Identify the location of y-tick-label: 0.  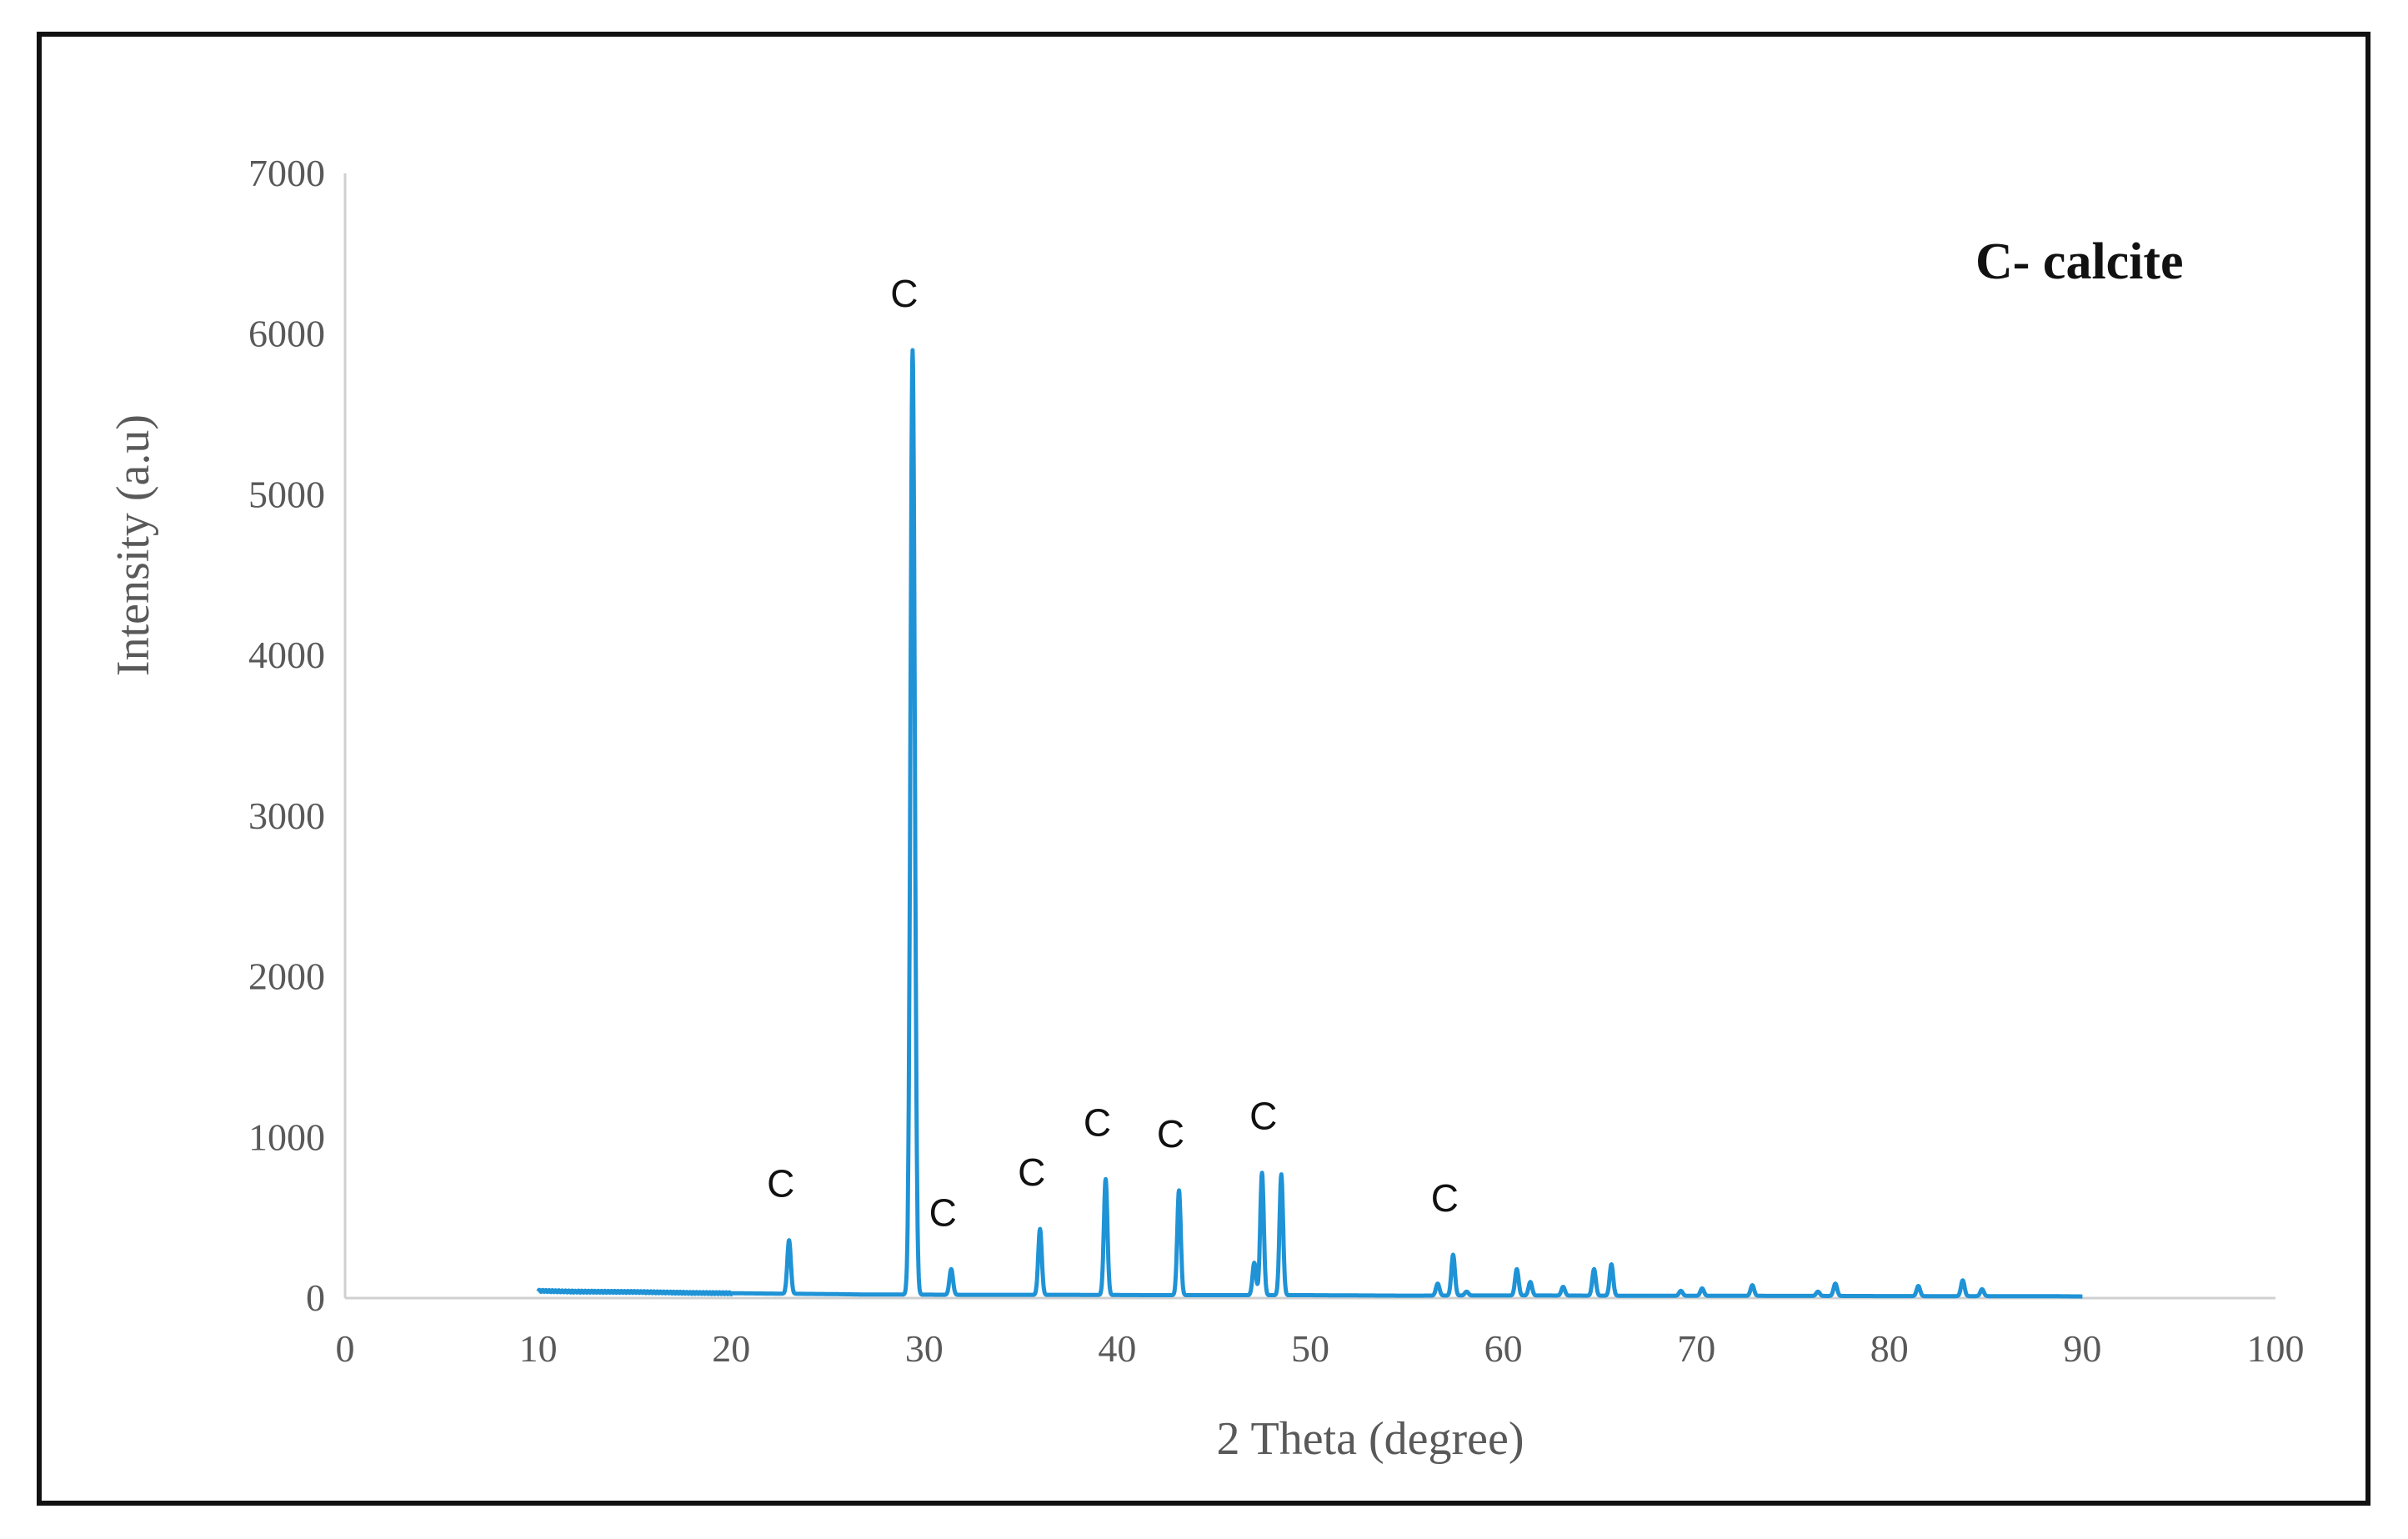
(315, 1297).